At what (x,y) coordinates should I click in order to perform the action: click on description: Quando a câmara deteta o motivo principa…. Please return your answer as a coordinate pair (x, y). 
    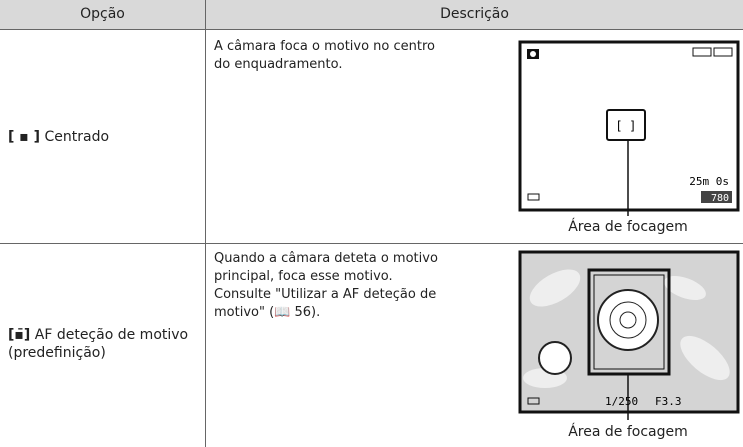
    Looking at the image, I should click on (334, 286).